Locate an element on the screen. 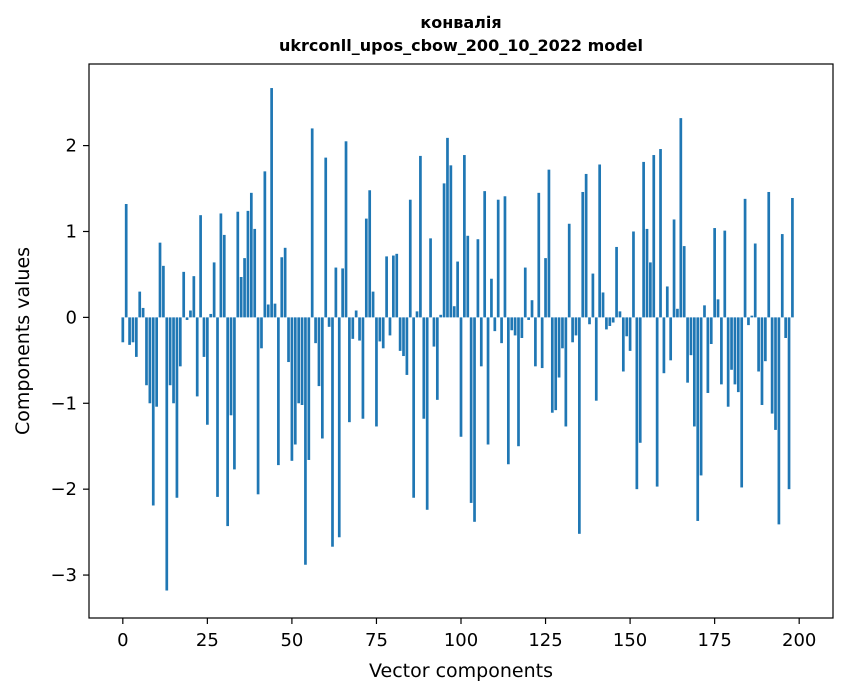 The image size is (847, 696). y-tick-label: 1 is located at coordinates (71, 231).